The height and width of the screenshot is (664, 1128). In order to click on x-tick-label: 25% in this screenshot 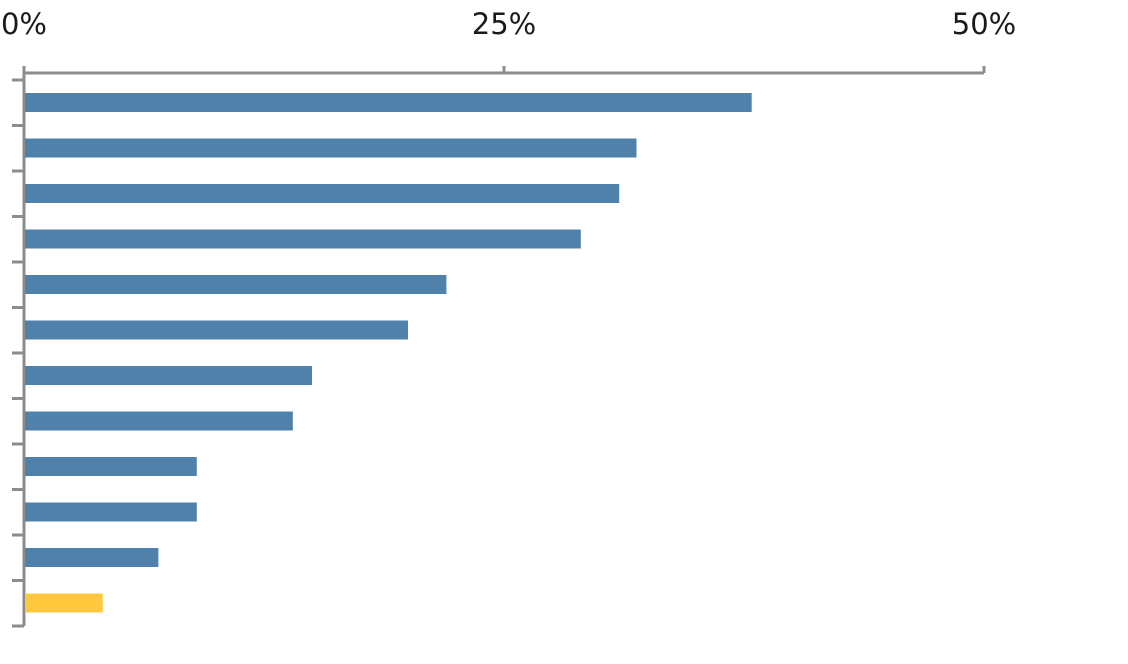, I will do `click(504, 24)`.